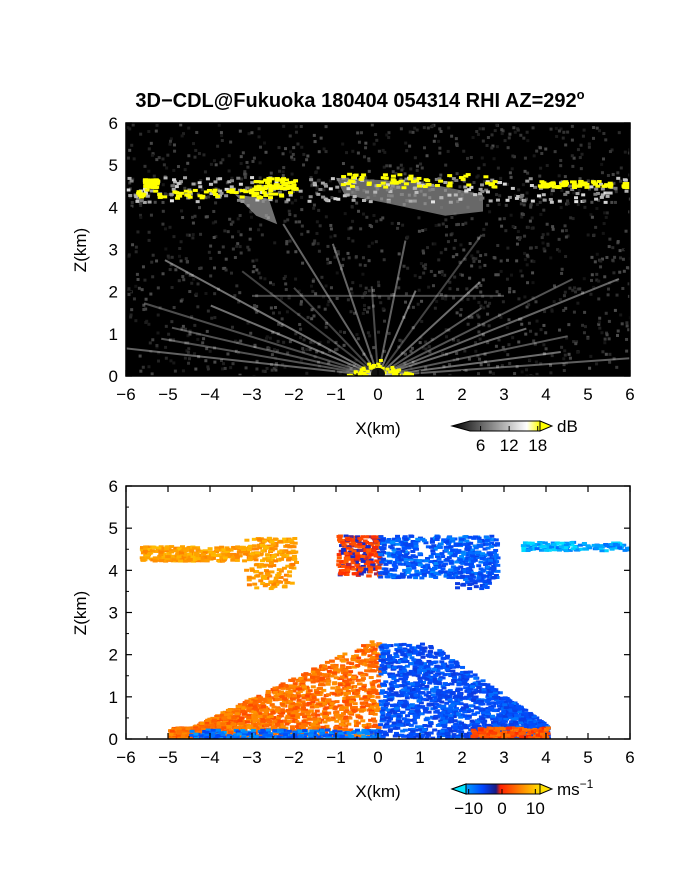  I want to click on fan-ray, so click(503, 366).